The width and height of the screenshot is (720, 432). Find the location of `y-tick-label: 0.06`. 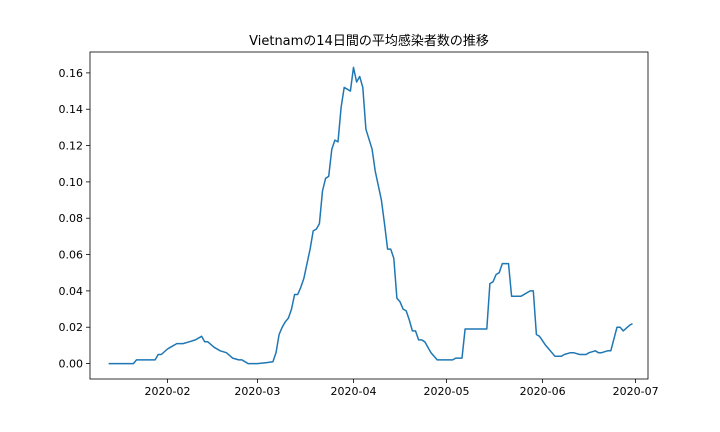

y-tick-label: 0.06 is located at coordinates (71, 255).